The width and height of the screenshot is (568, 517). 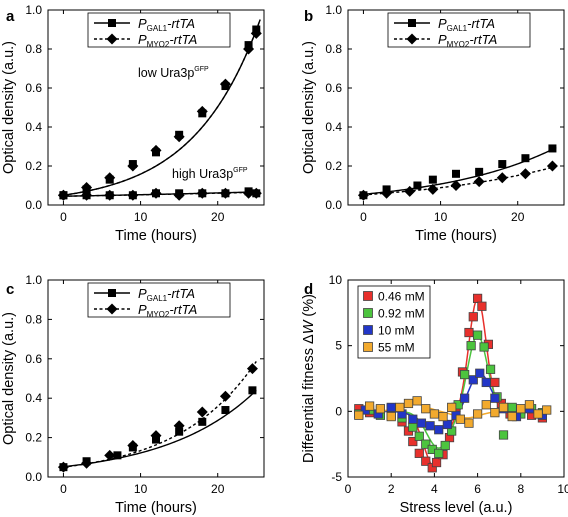 What do you see at coordinates (308, 289) in the screenshot?
I see `panel-letter-d: d` at bounding box center [308, 289].